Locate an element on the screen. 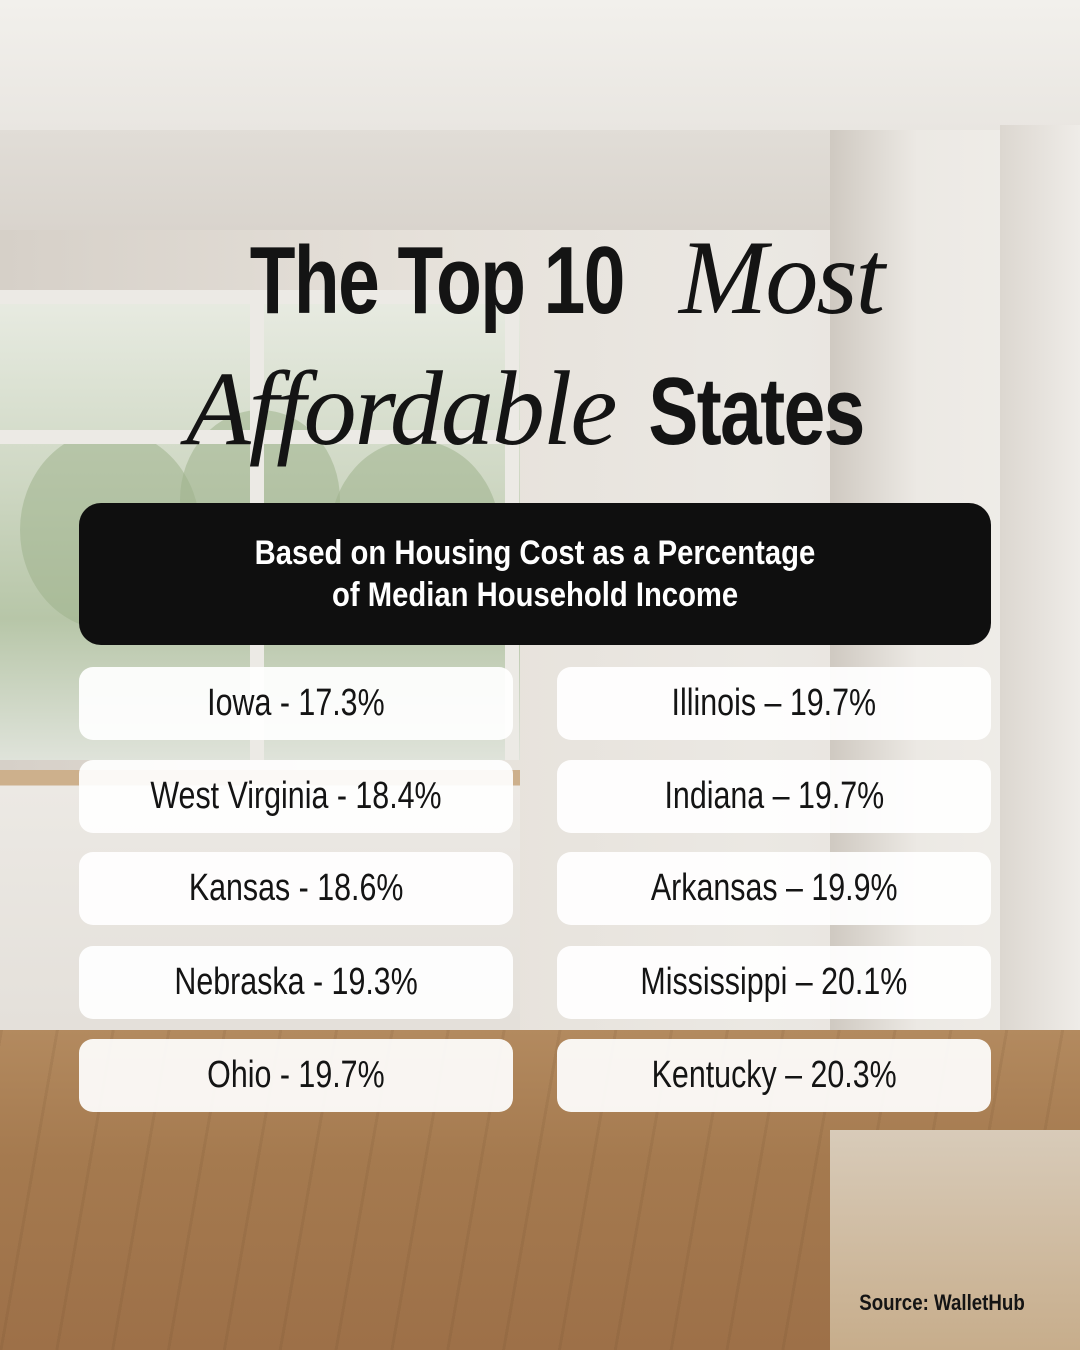  state-label: Kansas - 18.6% is located at coordinates (296, 888).